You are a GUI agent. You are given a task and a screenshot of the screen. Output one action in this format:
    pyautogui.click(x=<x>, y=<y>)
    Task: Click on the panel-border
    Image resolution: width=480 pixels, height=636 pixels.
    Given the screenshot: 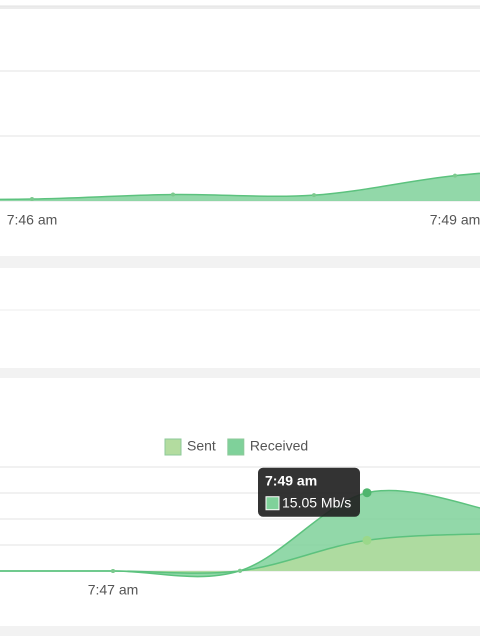 What is the action you would take?
    pyautogui.click(x=240, y=7)
    